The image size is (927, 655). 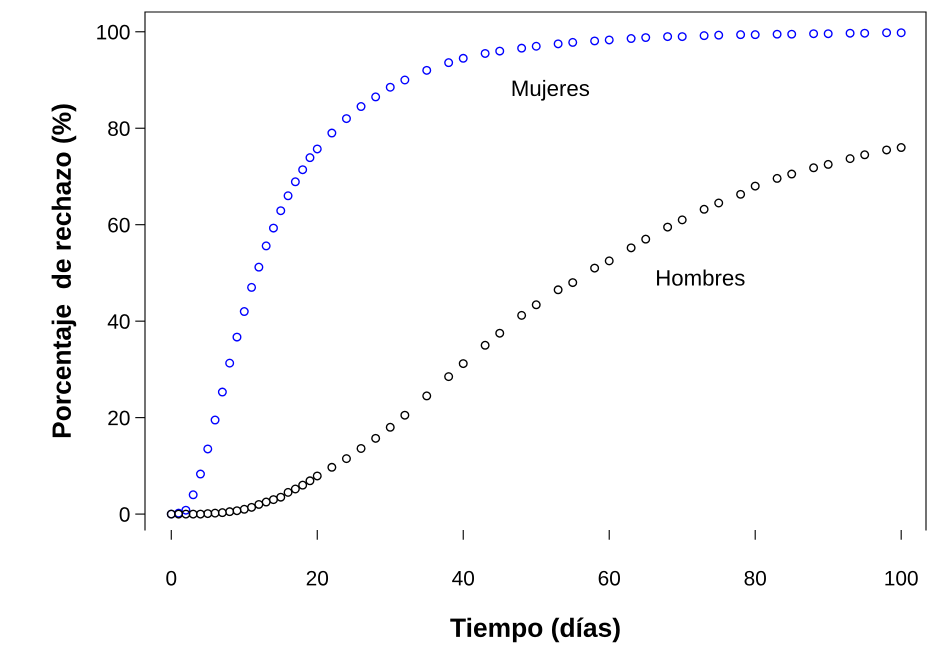 What do you see at coordinates (901, 578) in the screenshot?
I see `x-tick-label: 100` at bounding box center [901, 578].